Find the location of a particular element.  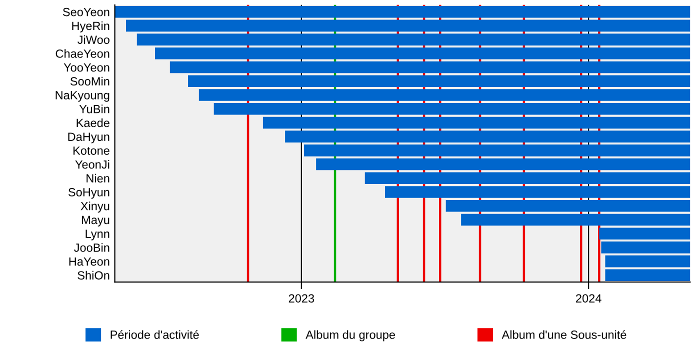

y-tick-label: DaHyun is located at coordinates (89, 138).